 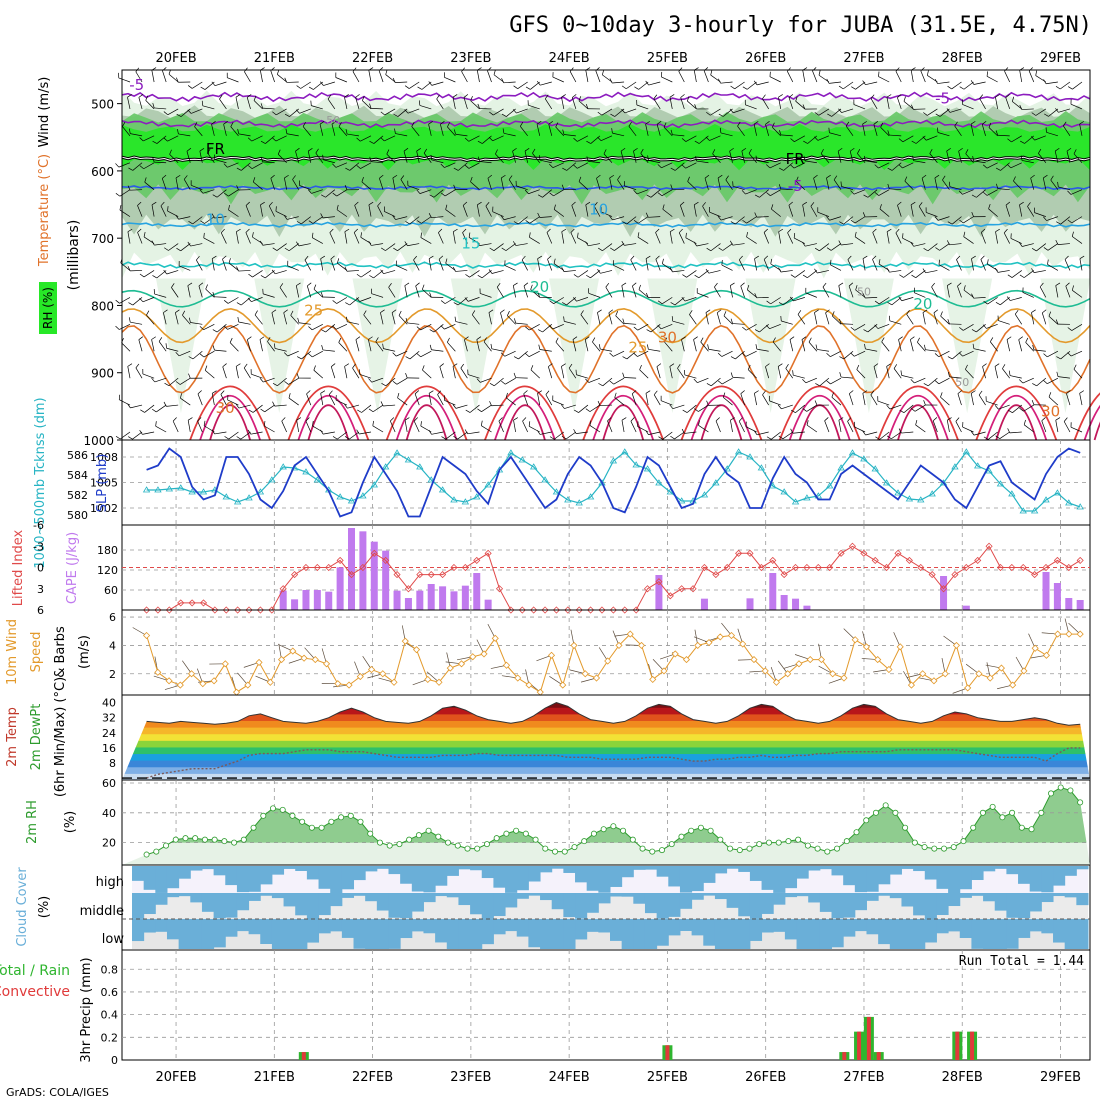 I want to click on cape-bar, so click(x=408, y=604).